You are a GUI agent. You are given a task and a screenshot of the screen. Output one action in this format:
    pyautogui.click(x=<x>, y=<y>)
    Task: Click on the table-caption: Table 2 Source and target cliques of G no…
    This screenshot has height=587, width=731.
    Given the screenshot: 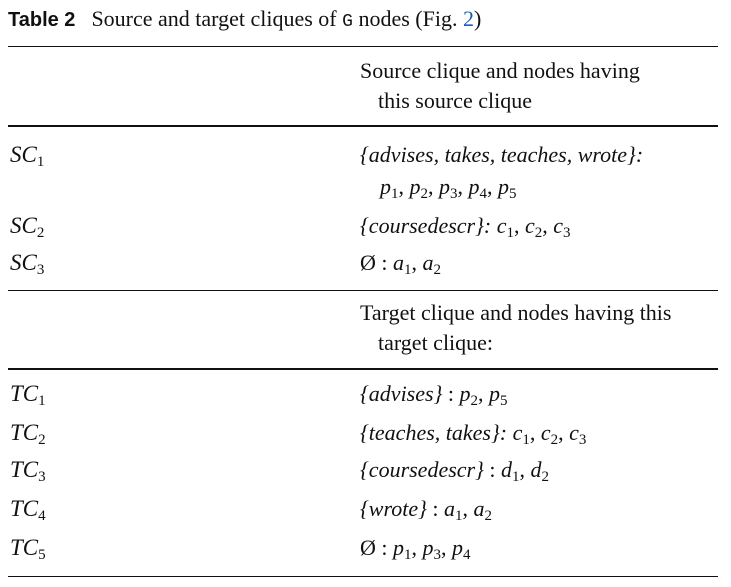 What is the action you would take?
    pyautogui.click(x=244, y=19)
    